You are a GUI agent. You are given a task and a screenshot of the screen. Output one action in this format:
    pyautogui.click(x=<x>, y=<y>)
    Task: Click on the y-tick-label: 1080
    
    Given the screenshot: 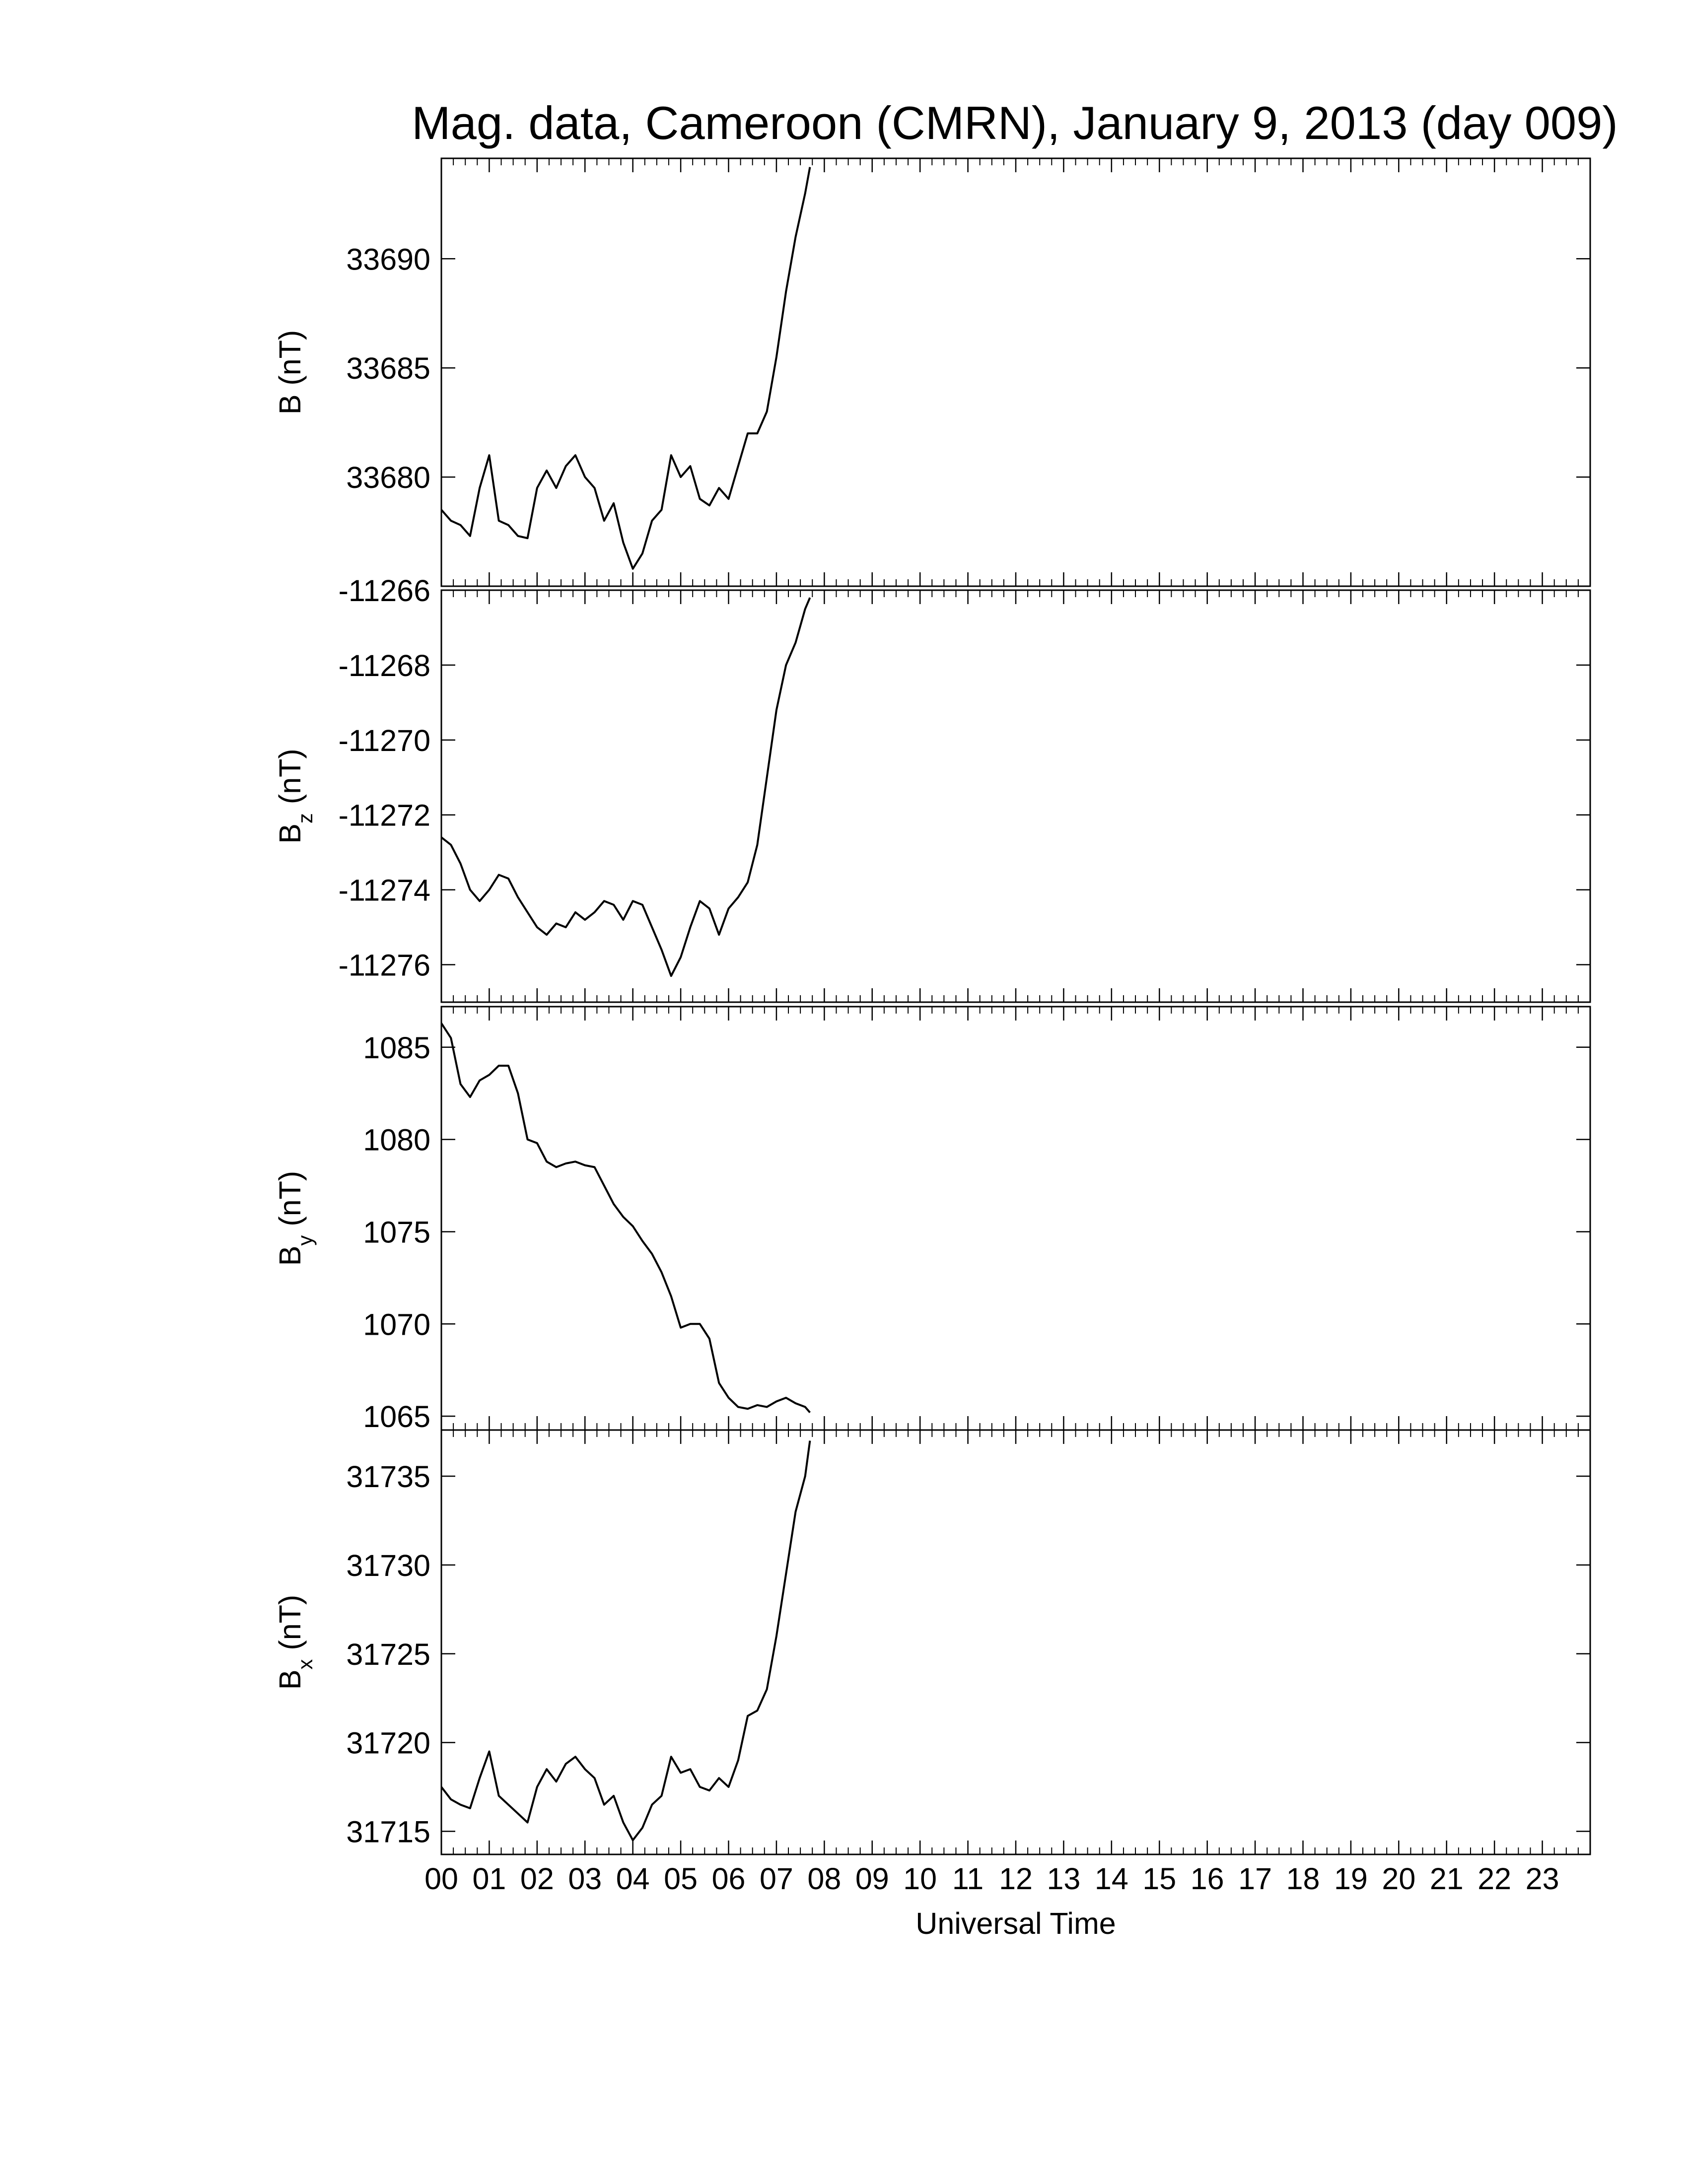 What is the action you would take?
    pyautogui.click(x=396, y=1140)
    